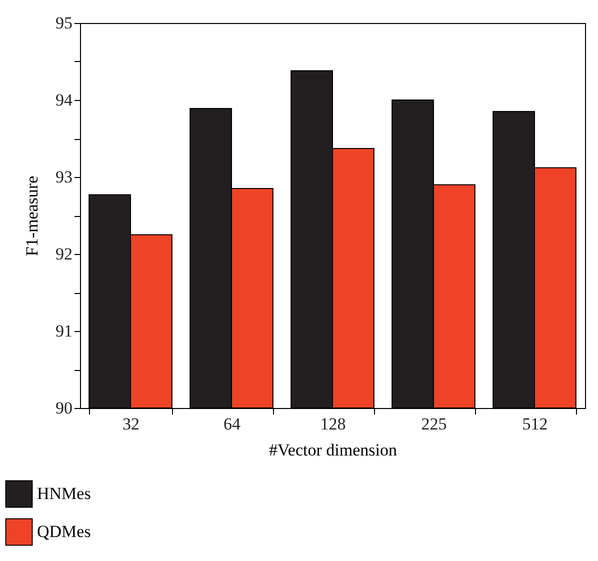  Describe the element at coordinates (64, 331) in the screenshot. I see `y-tick-label: 91` at that location.